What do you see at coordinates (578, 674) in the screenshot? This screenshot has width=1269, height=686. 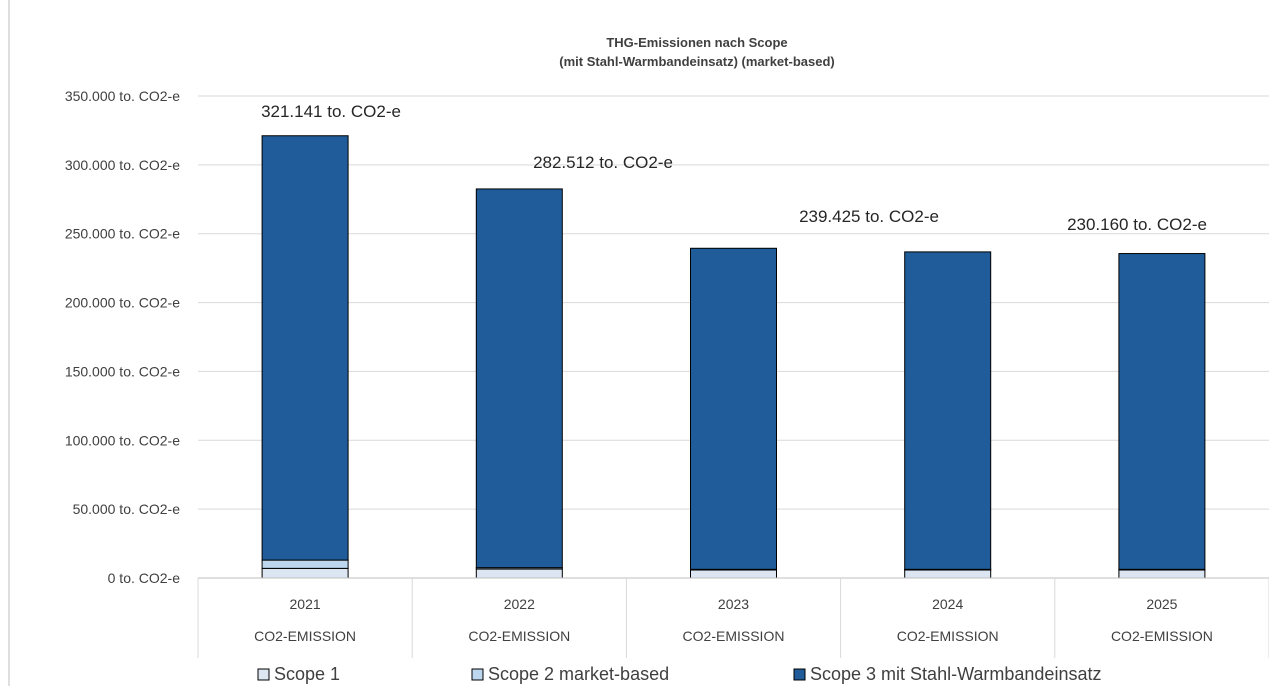 I see `legend-label: Scope 2 market-based` at bounding box center [578, 674].